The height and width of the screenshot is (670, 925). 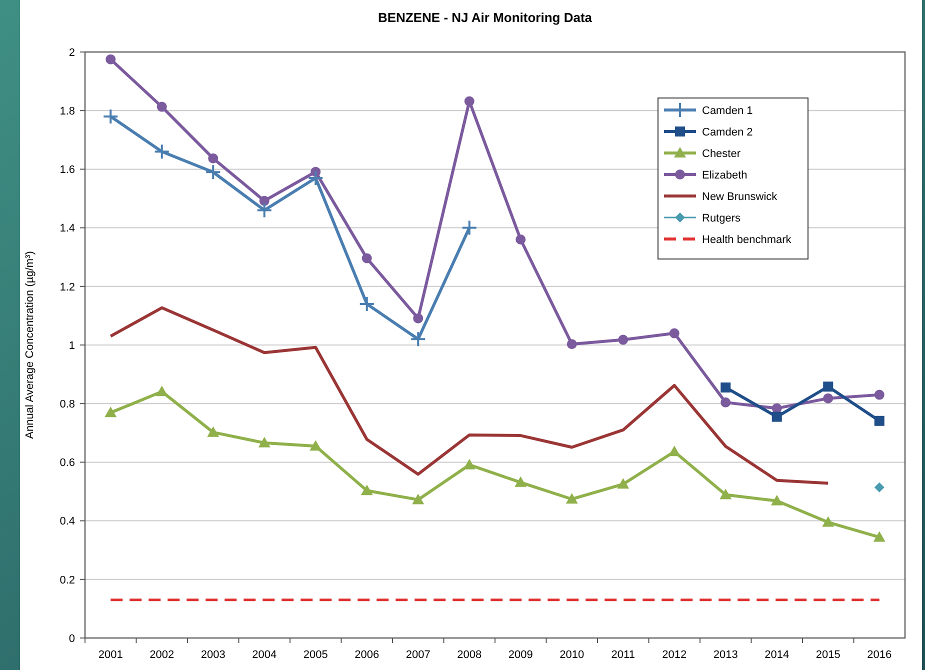 I want to click on x-tick-label: 2008, so click(x=469, y=655).